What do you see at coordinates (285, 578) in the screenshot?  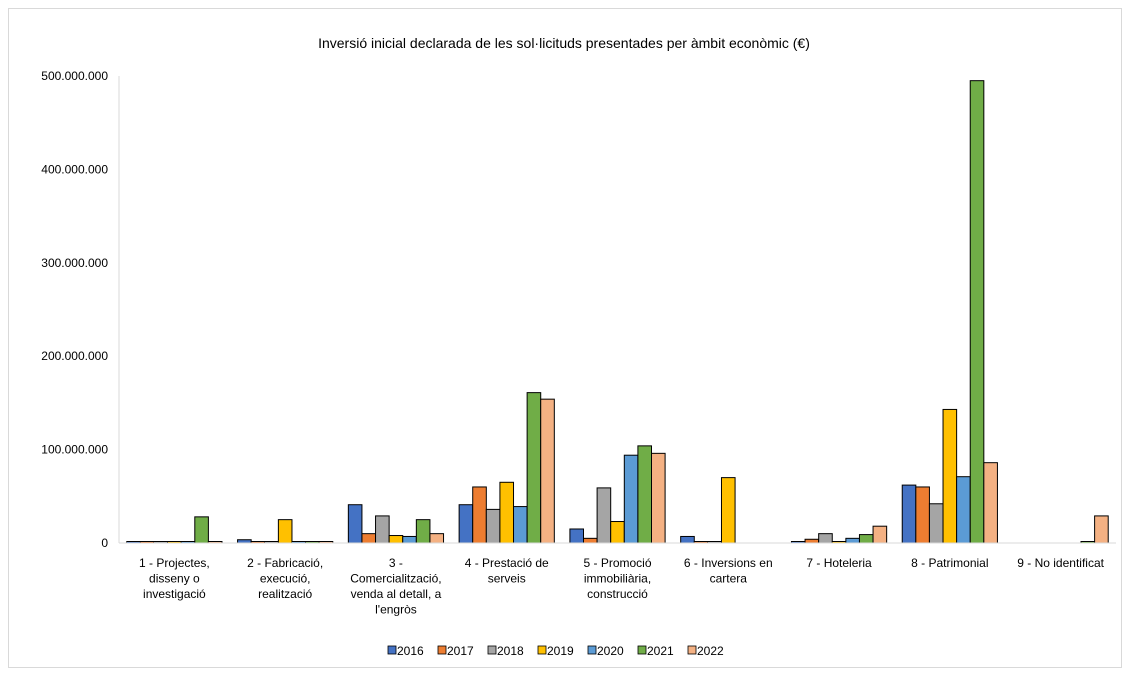 I see `x-category-label: 2 - Fabricació, execució, realització` at bounding box center [285, 578].